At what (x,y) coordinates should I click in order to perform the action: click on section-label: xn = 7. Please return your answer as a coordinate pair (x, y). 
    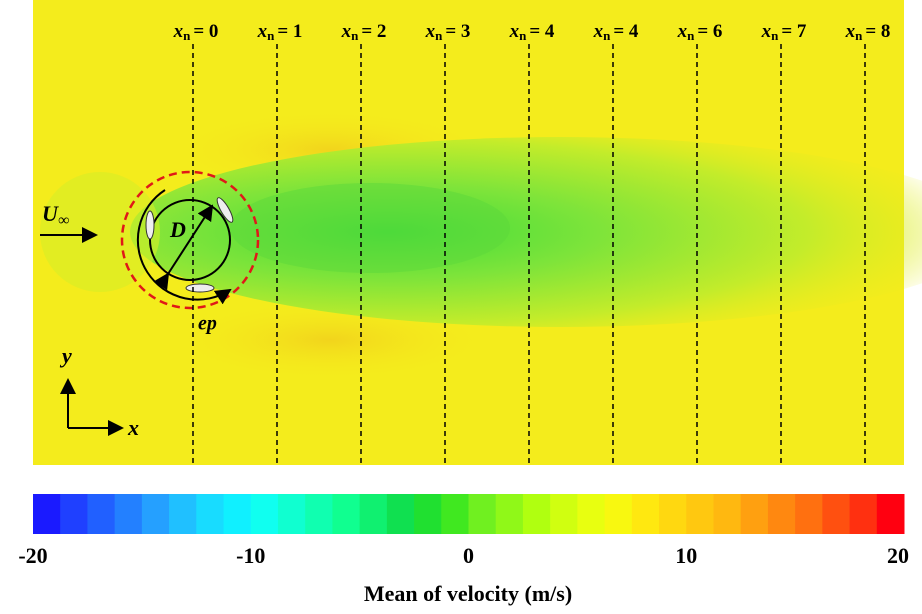
    Looking at the image, I should click on (784, 32).